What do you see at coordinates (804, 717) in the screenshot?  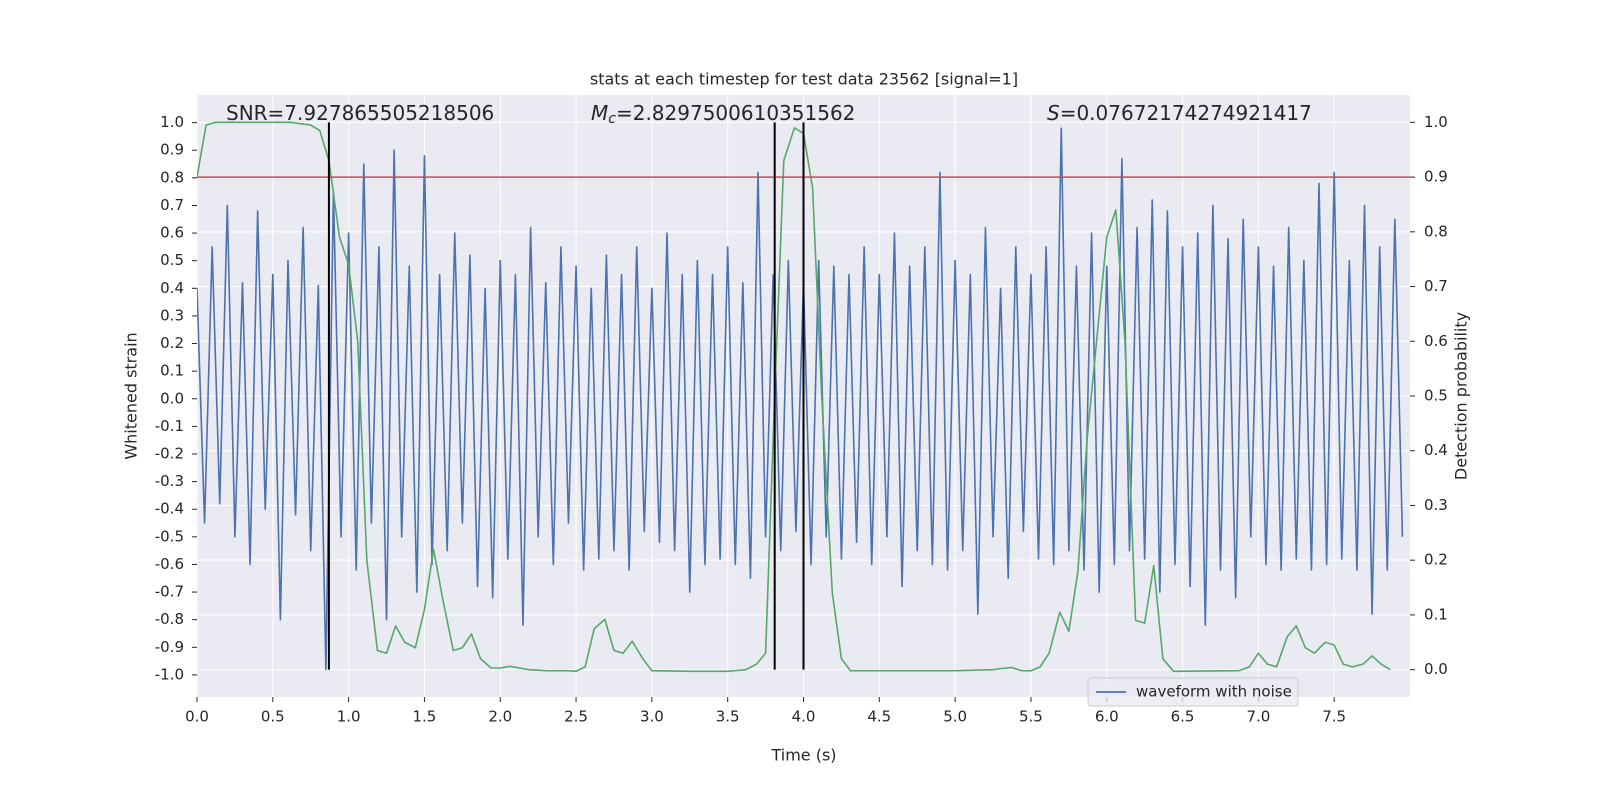 I see `x-tick-label: 4.0` at bounding box center [804, 717].